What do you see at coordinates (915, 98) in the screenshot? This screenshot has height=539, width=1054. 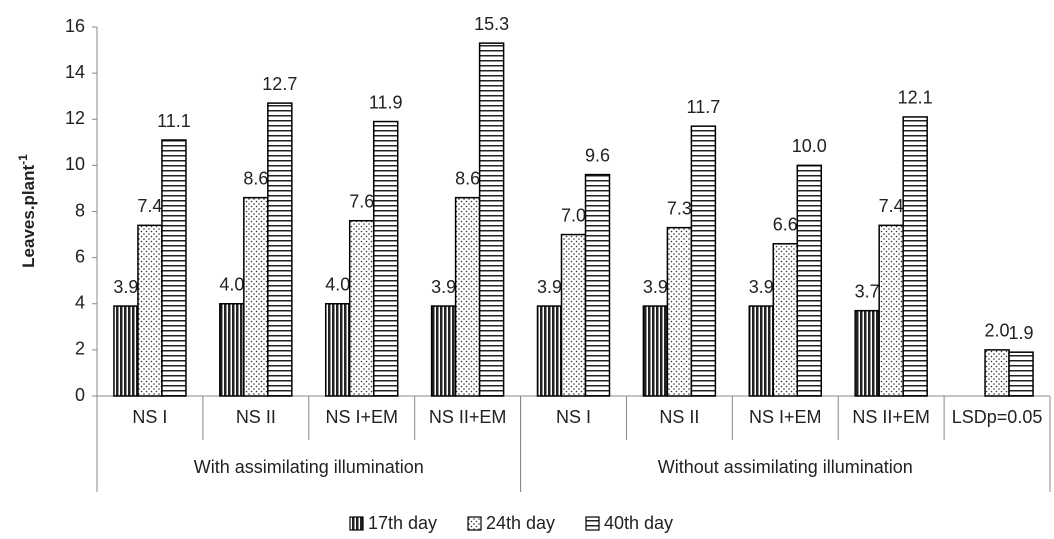 I see `value-label: 12.1` at bounding box center [915, 98].